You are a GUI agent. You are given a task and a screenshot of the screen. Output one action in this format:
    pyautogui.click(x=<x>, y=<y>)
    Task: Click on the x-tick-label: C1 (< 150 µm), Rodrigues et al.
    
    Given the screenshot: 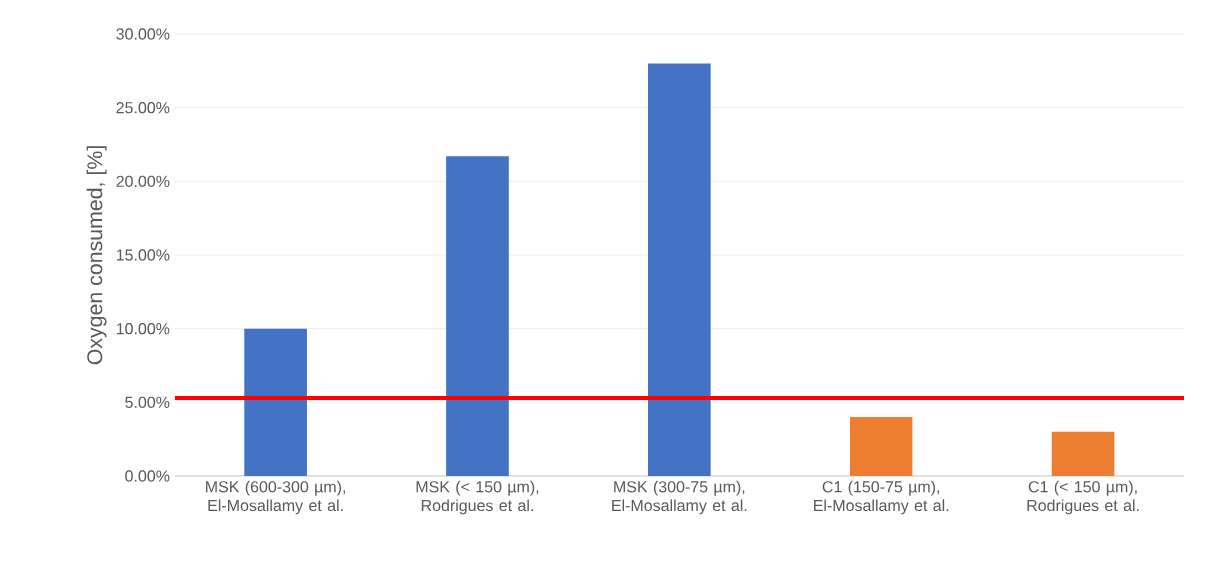 What is the action you would take?
    pyautogui.click(x=1083, y=497)
    